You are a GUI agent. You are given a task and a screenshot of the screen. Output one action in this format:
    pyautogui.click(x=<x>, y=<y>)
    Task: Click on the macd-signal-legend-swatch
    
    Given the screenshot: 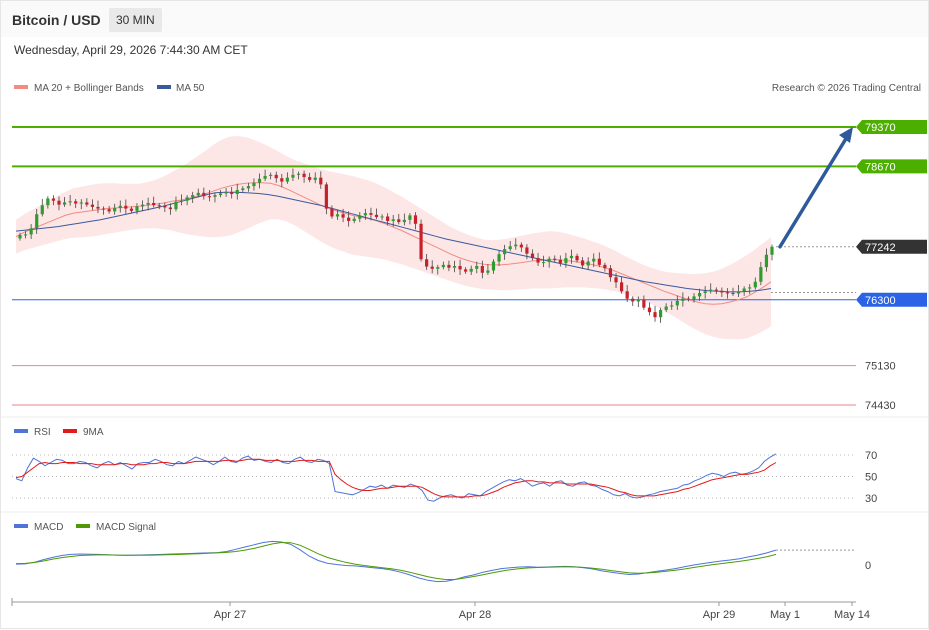 What is the action you would take?
    pyautogui.click(x=83, y=526)
    